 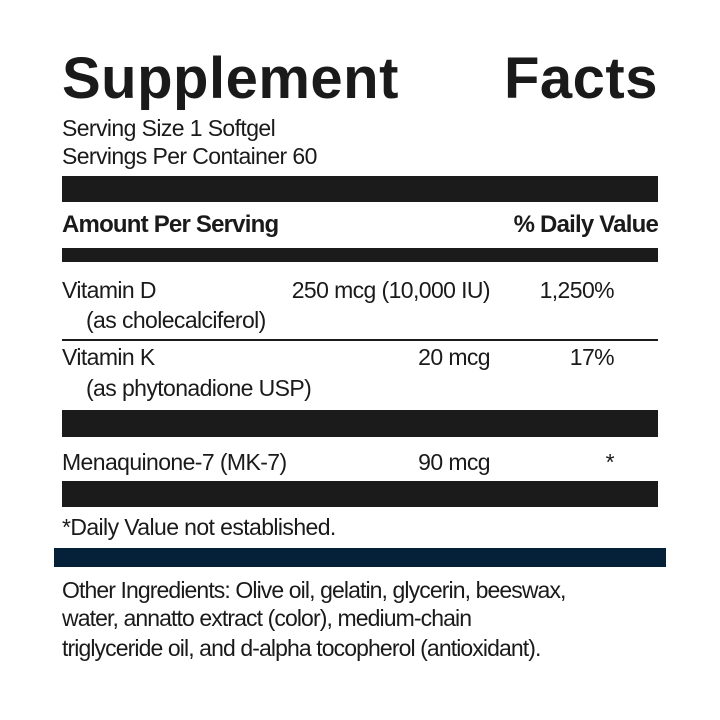 I want to click on title-word-facts: Facts, so click(x=580, y=78).